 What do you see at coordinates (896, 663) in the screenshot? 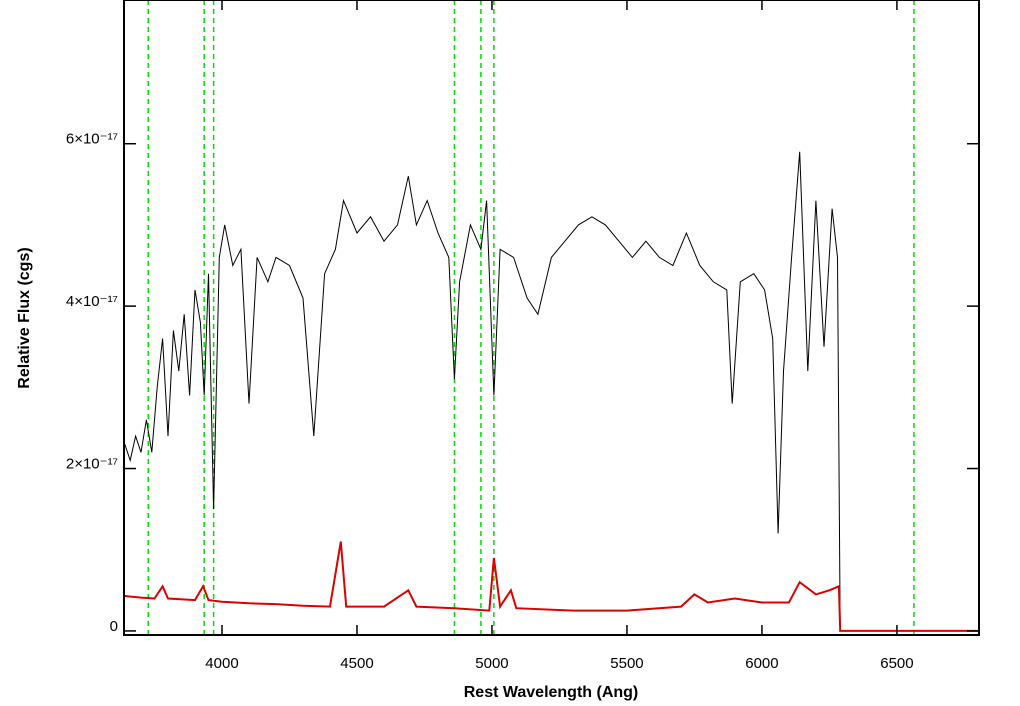
I see `x-tick-label: 6500` at bounding box center [896, 663].